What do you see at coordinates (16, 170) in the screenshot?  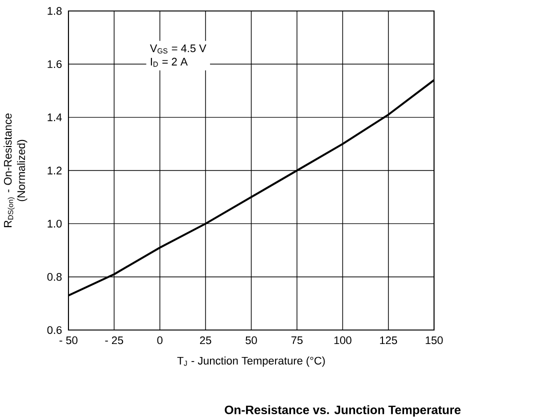 I see `y-axis-title: R$_{DS(on)}$ - On-Resistance (Normalized)` at bounding box center [16, 170].